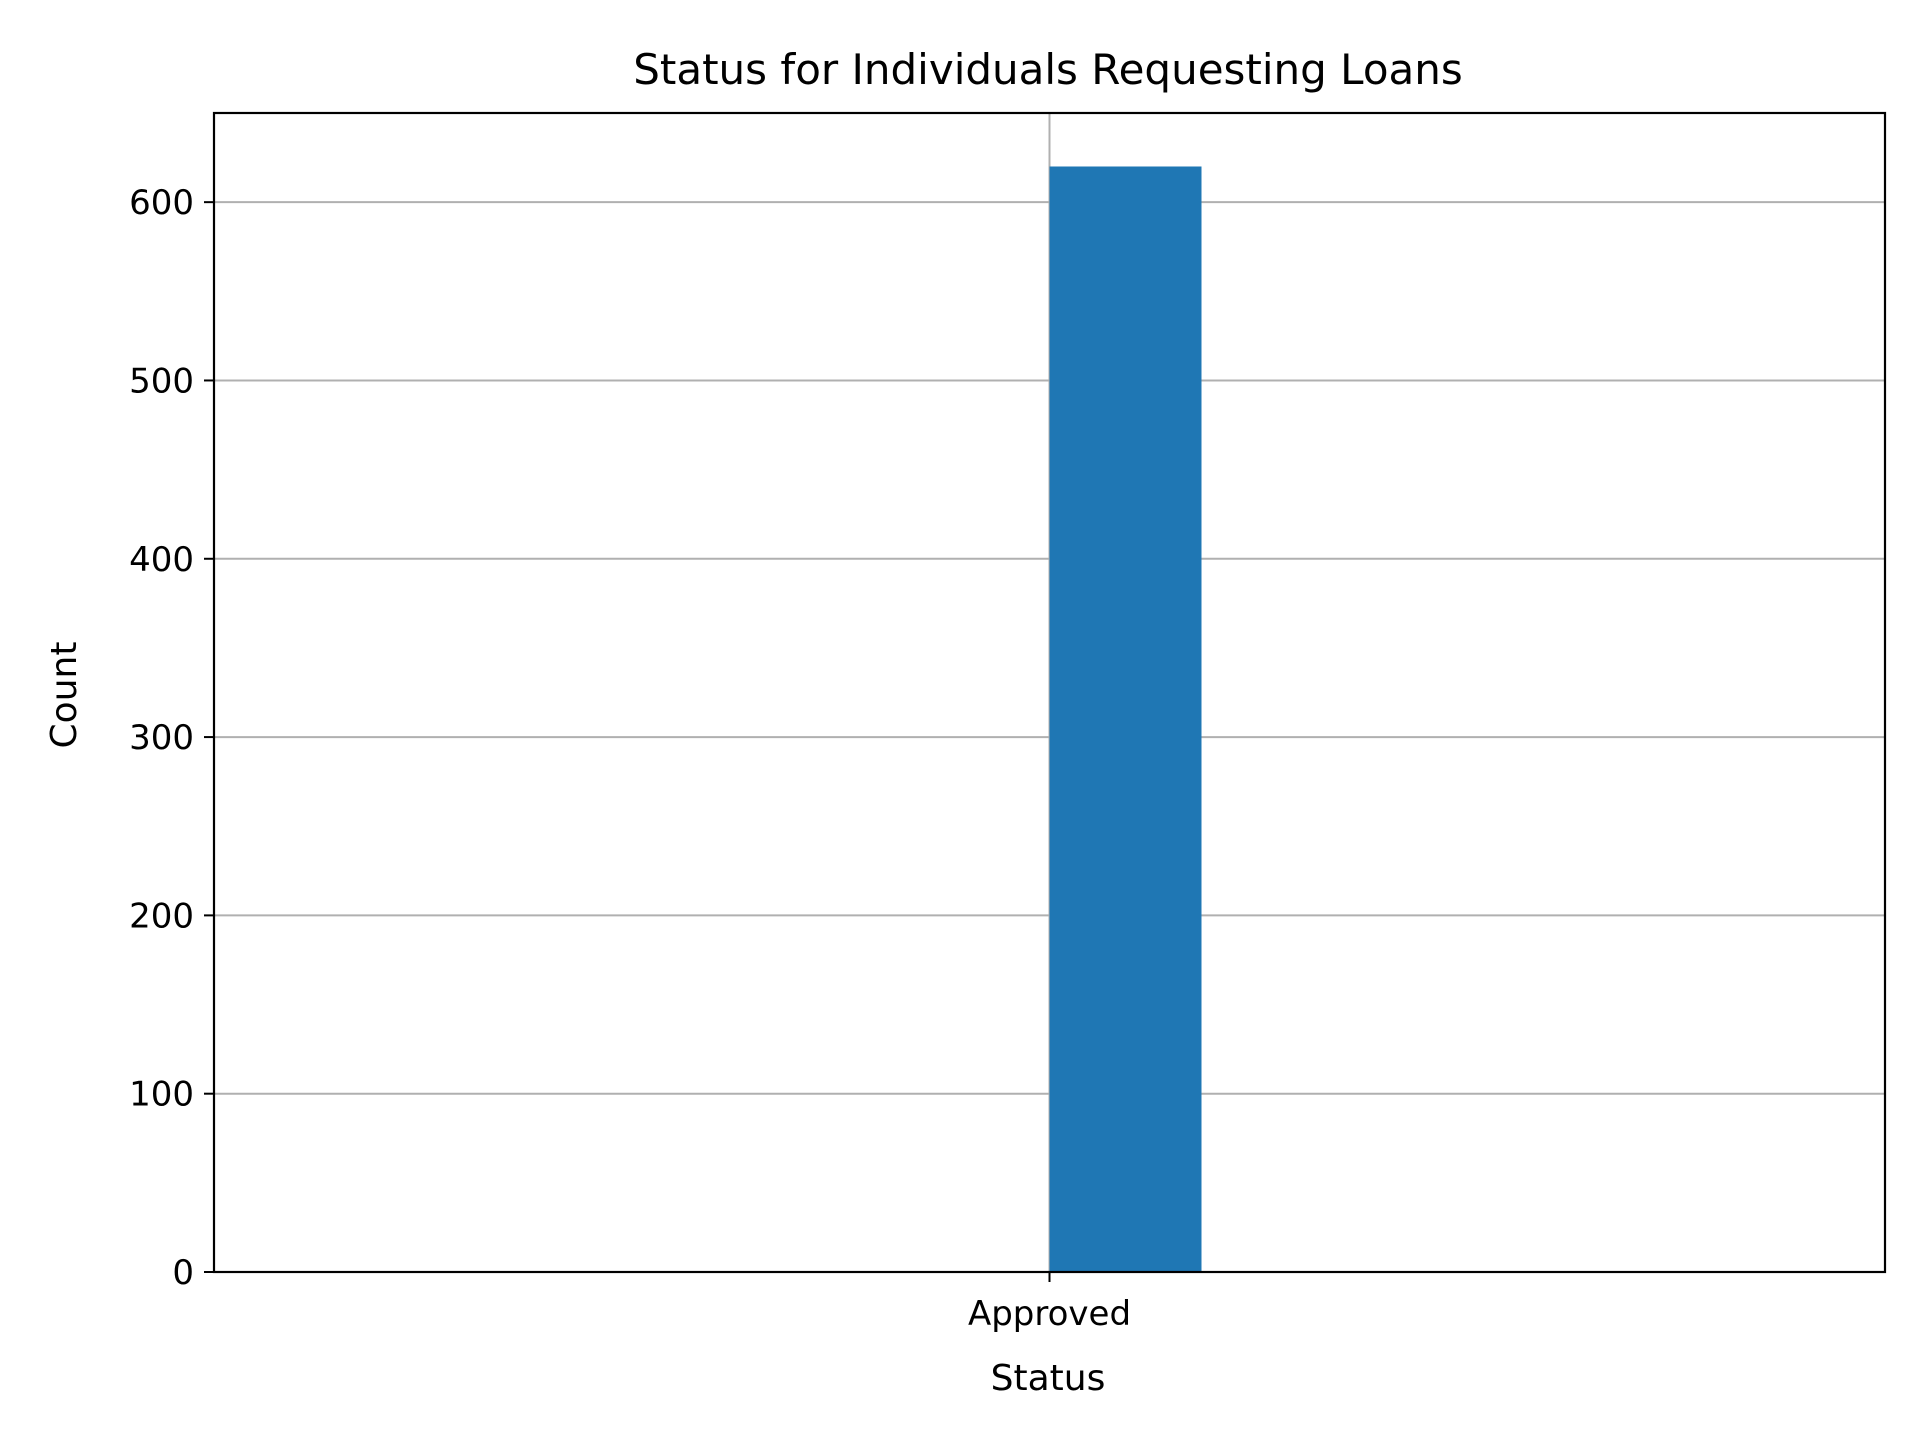  Describe the element at coordinates (1049, 1314) in the screenshot. I see `x-tick-label: Approved` at that location.